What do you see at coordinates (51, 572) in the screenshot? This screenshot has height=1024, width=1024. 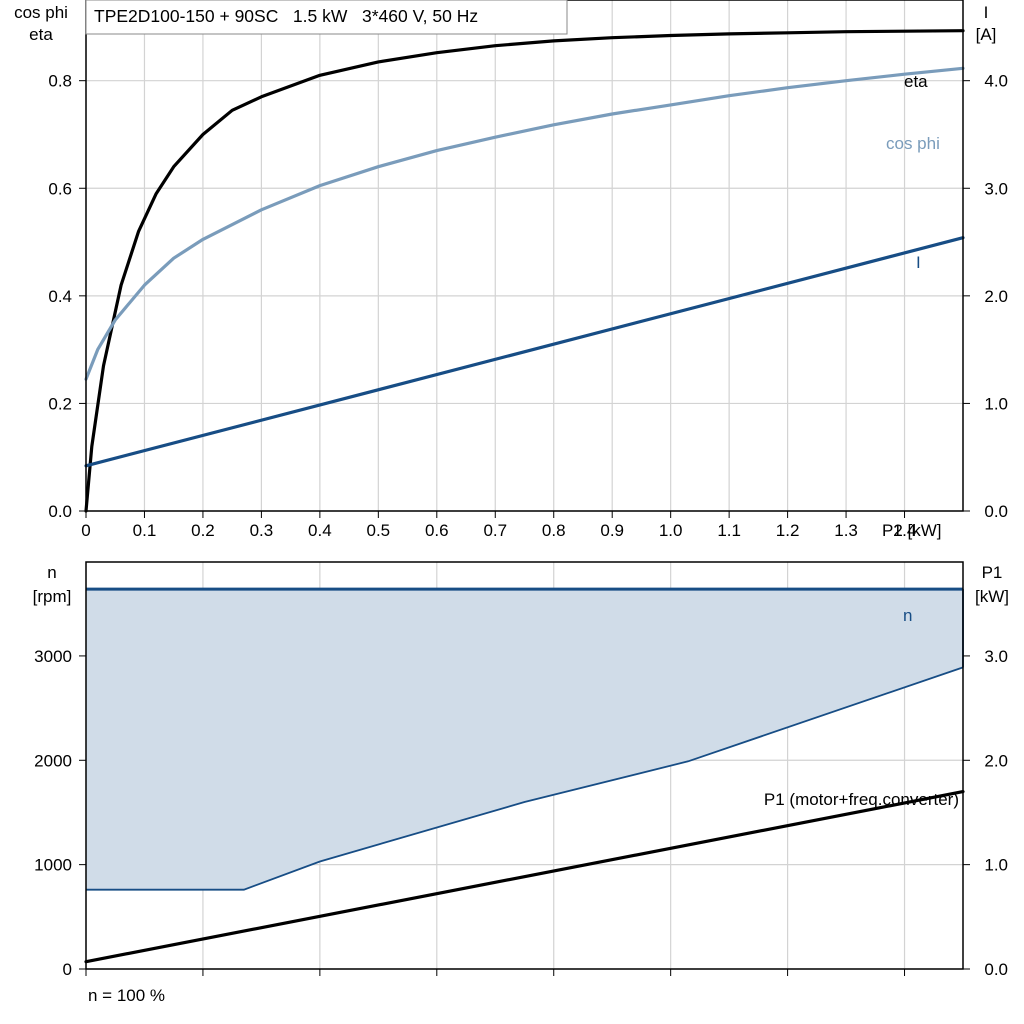 I see `bottom-left-axis-label-1: n` at bounding box center [51, 572].